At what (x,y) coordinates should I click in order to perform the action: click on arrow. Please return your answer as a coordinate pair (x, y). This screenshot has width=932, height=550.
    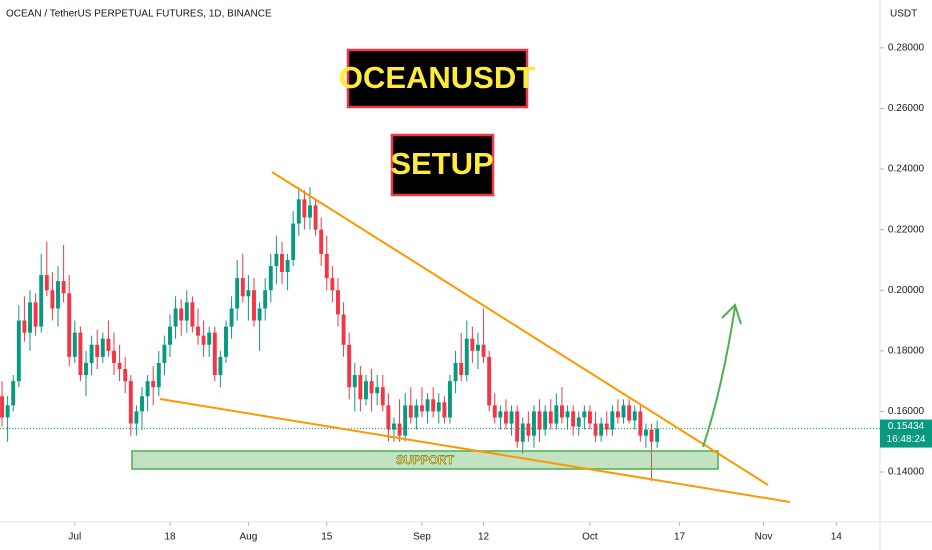
    Looking at the image, I should click on (719, 377).